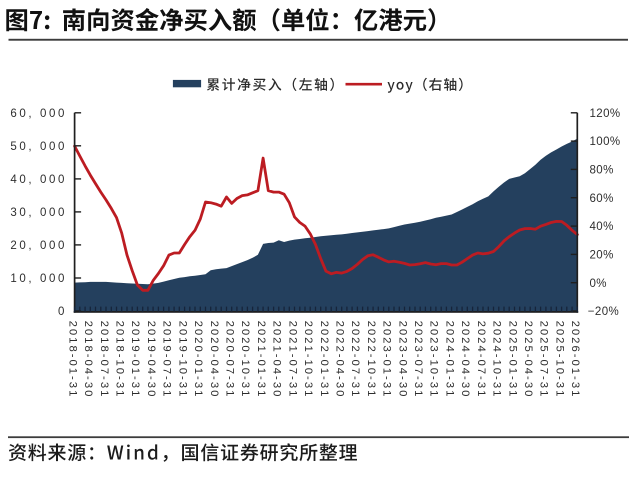  Describe the element at coordinates (230, 360) in the screenshot. I see `svg-text: 2020-07-31` at that location.